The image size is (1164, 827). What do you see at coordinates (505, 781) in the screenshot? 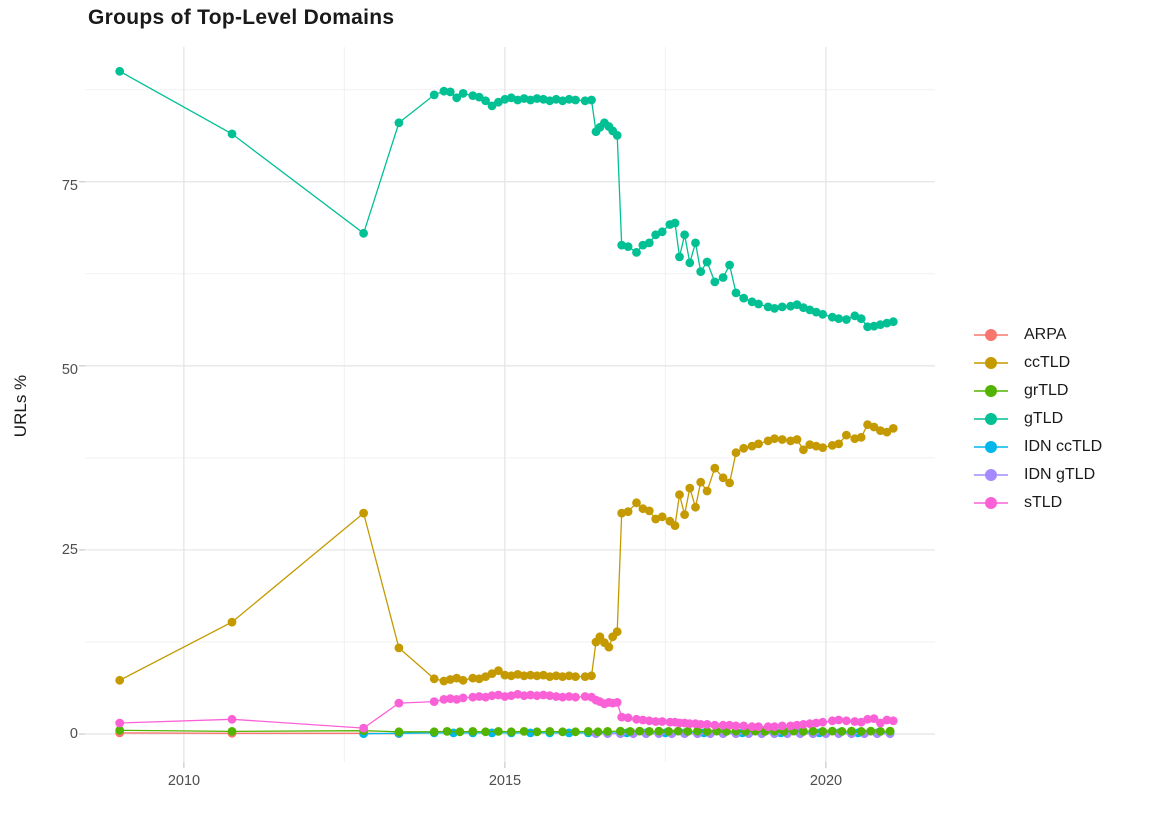
I see `x-tick-2015: 2015` at bounding box center [505, 781].